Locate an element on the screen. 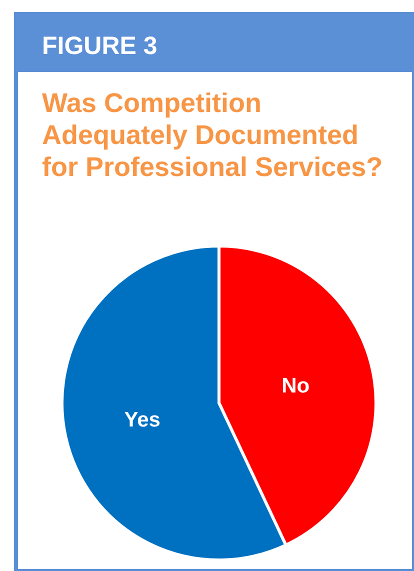 The height and width of the screenshot is (571, 414). slice-label: No is located at coordinates (296, 386).